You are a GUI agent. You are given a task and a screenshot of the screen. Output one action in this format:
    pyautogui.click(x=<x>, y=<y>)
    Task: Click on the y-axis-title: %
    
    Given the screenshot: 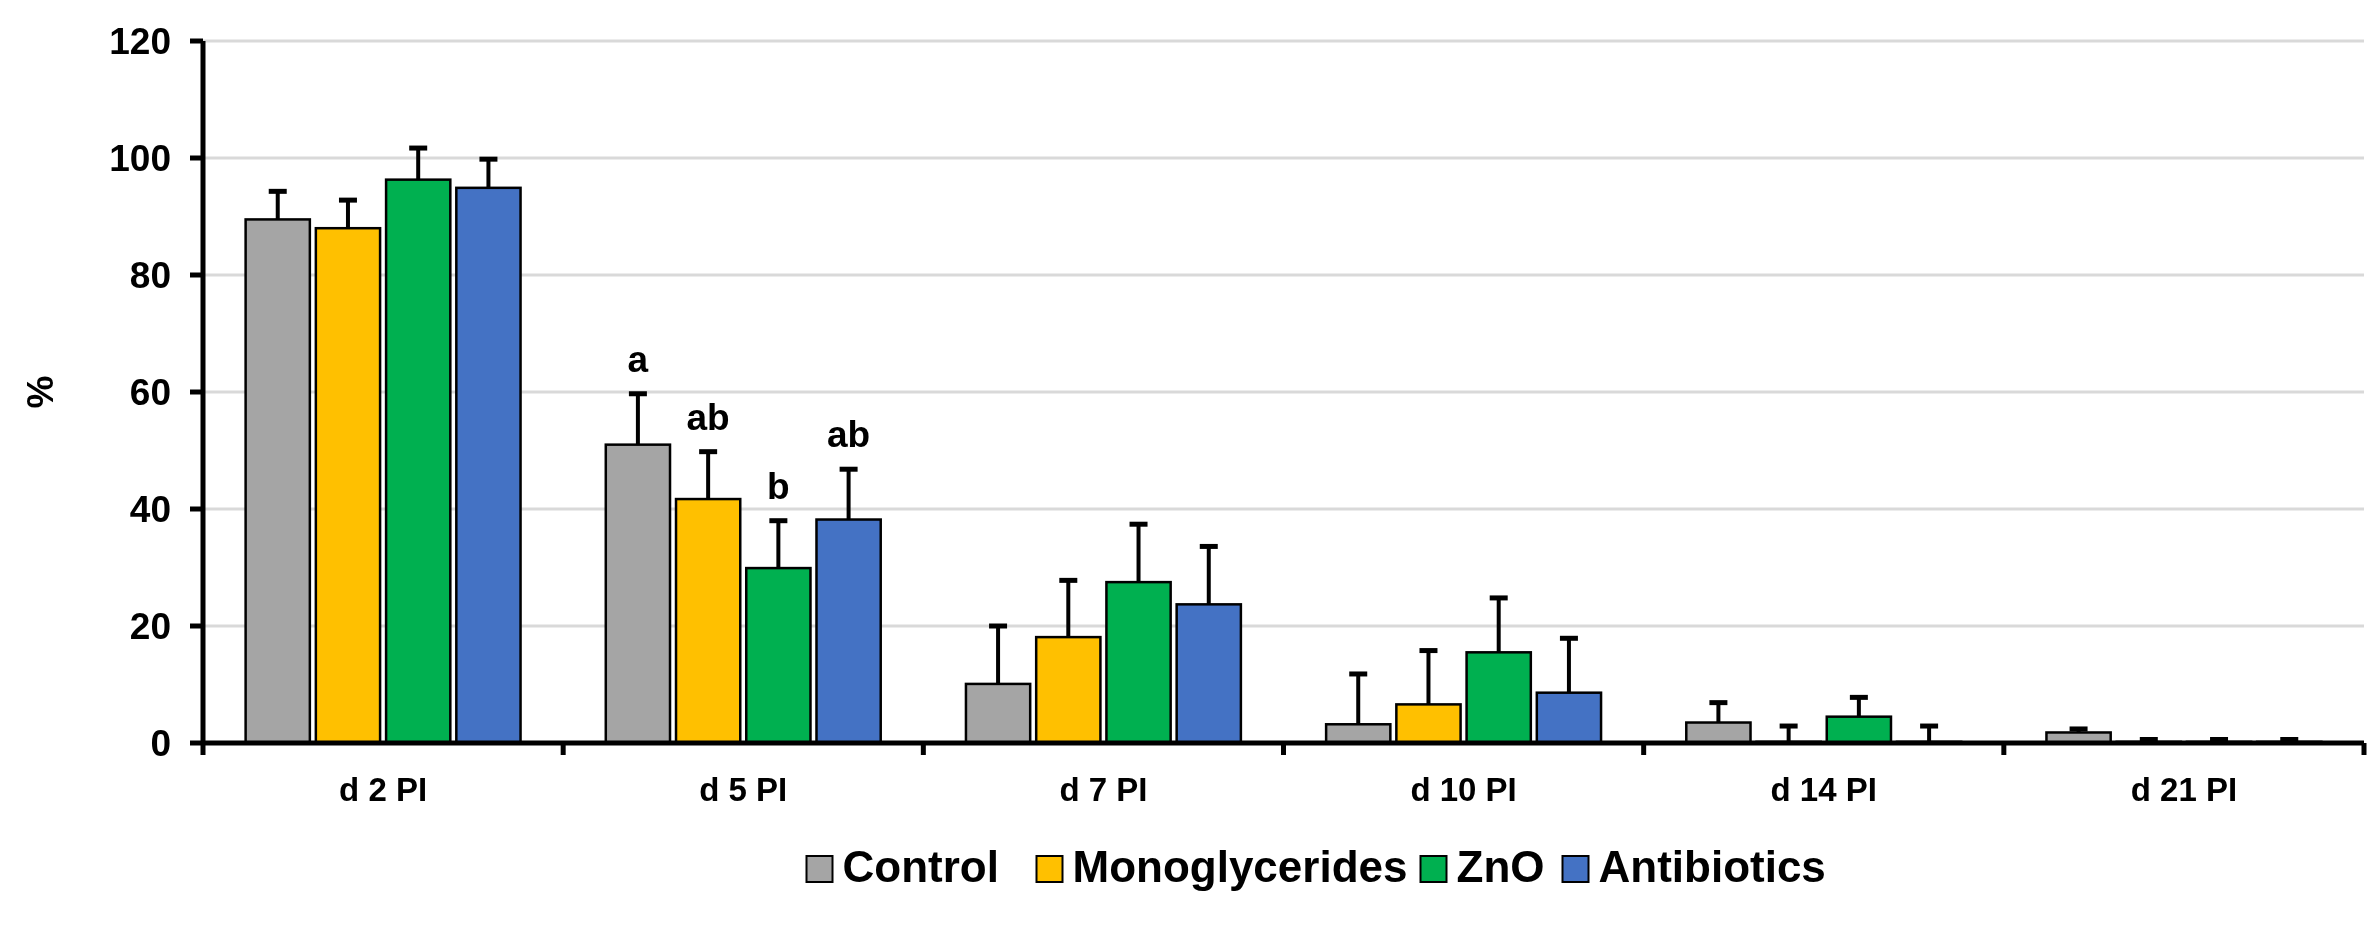 What is the action you would take?
    pyautogui.click(x=40, y=392)
    